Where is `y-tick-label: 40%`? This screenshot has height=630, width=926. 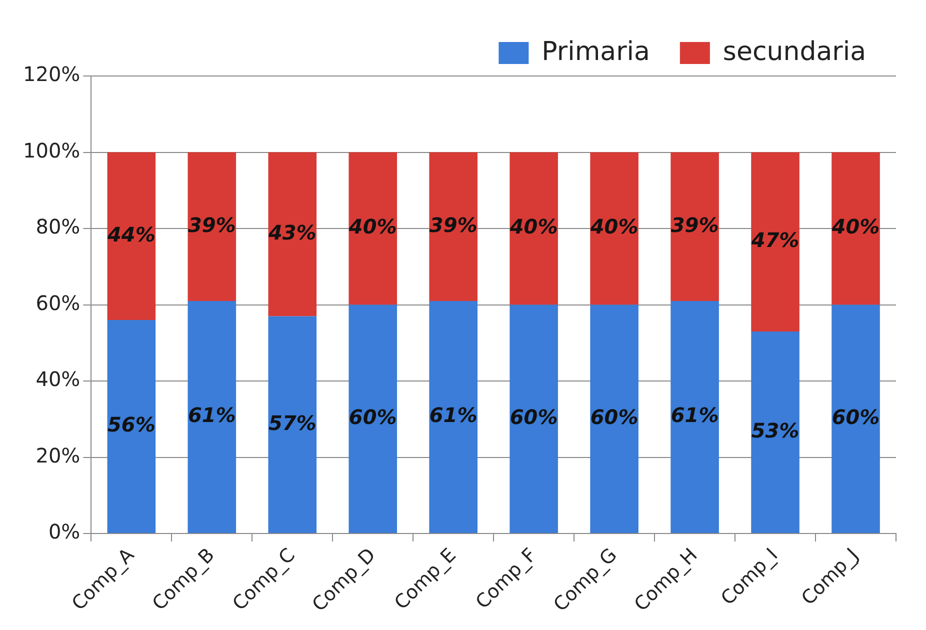
y-tick-label: 40% is located at coordinates (58, 379).